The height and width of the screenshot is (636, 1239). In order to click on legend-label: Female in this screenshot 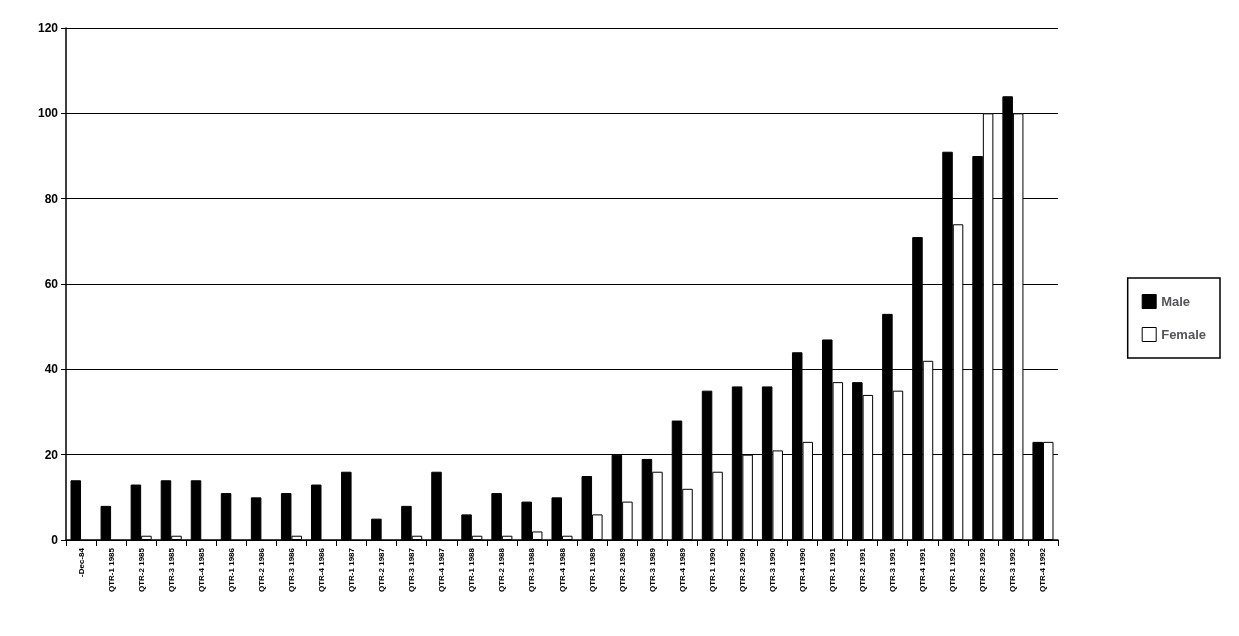, I will do `click(1184, 334)`.